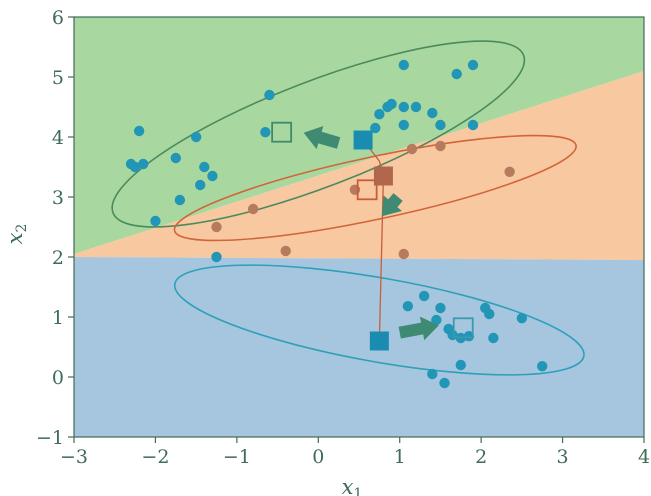  What do you see at coordinates (379, 341) in the screenshot?
I see `mean-marker-blue-old` at bounding box center [379, 341].